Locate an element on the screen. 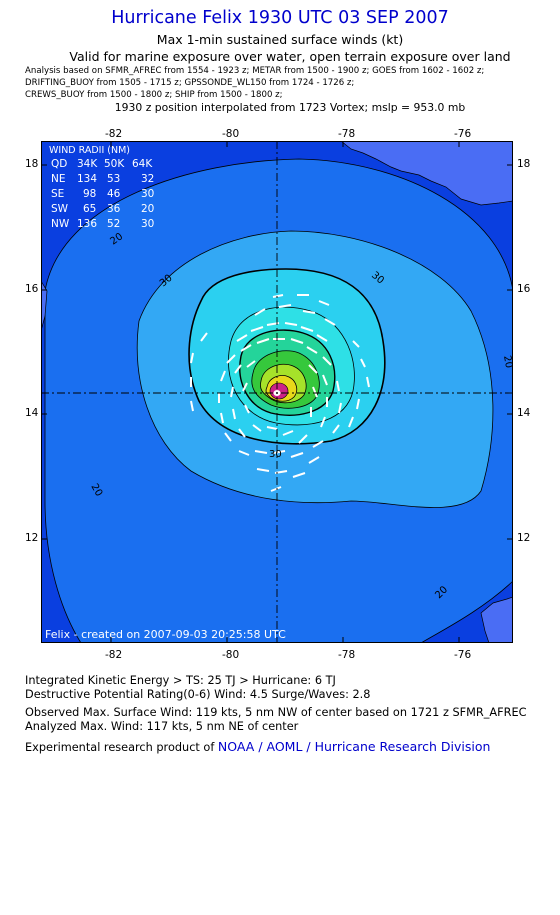 The image size is (560, 915). wind-radii-cell: 32 is located at coordinates (147, 179).